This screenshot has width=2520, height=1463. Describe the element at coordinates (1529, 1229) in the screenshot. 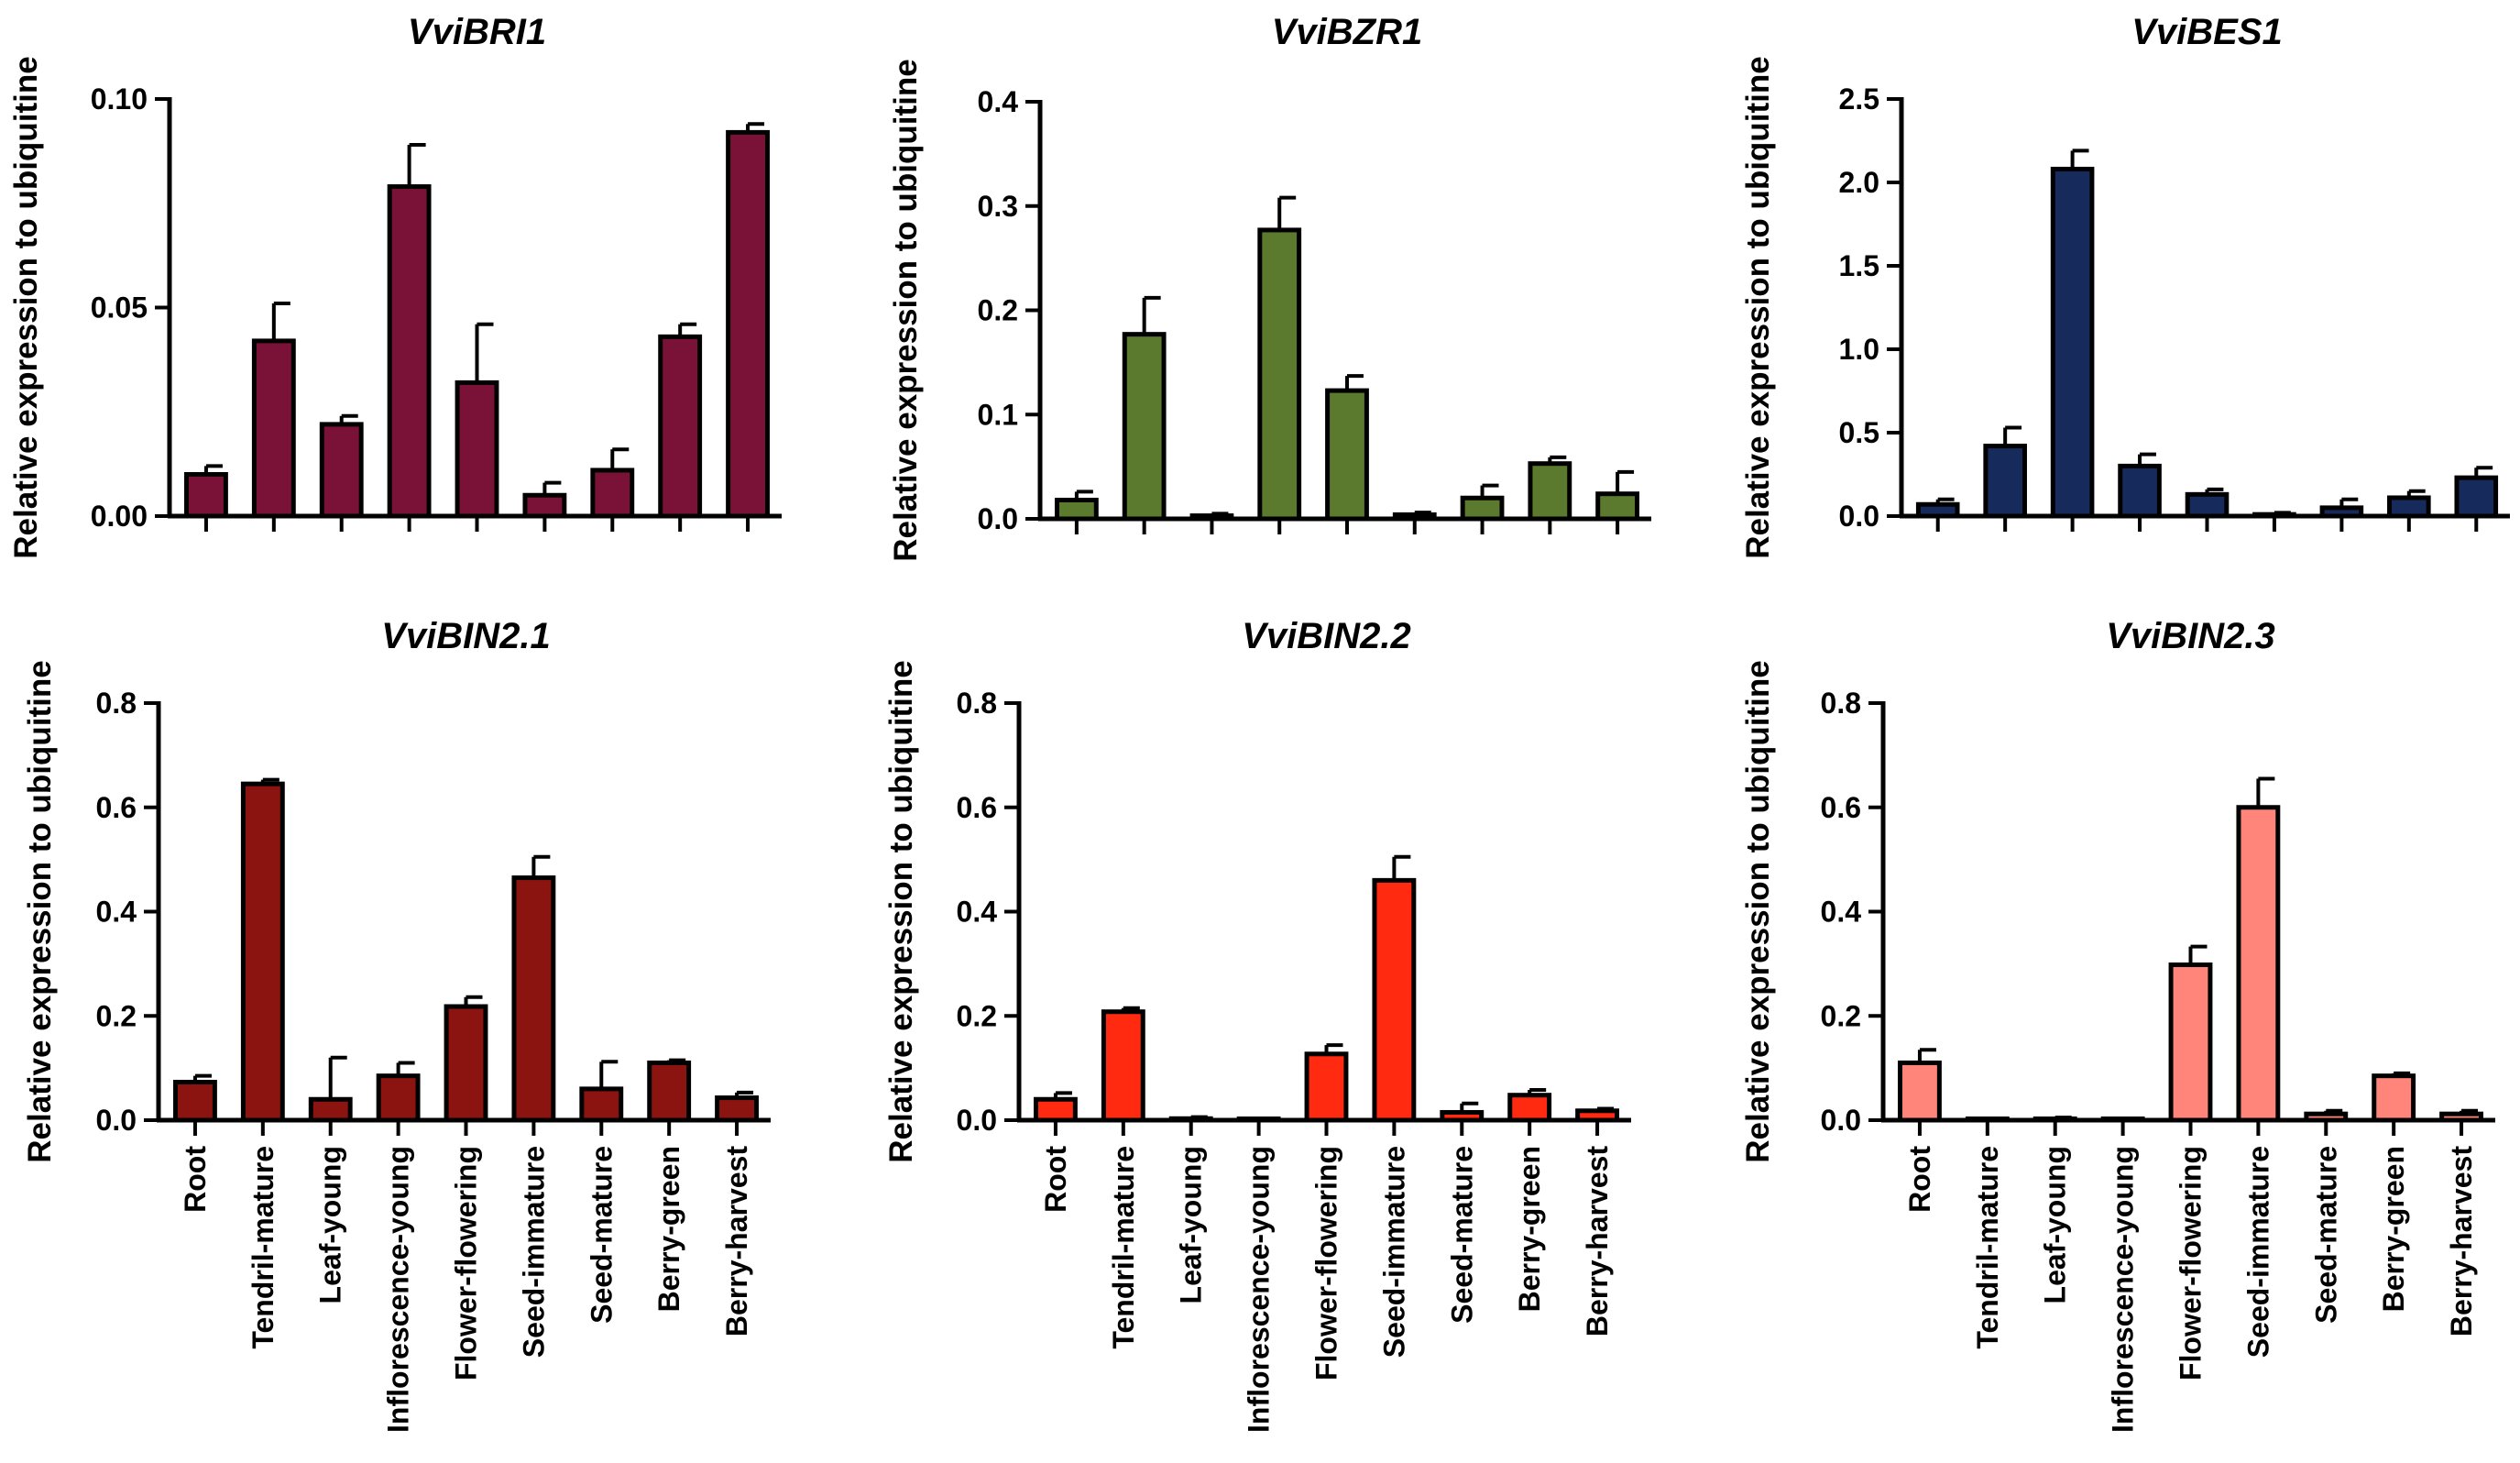

I see `x-tick-label: Berry-green` at that location.